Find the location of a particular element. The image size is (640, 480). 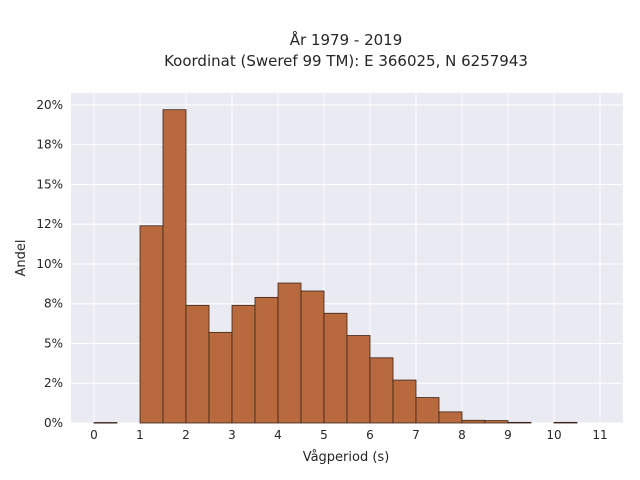

x-tick-label: 1 is located at coordinates (140, 435).